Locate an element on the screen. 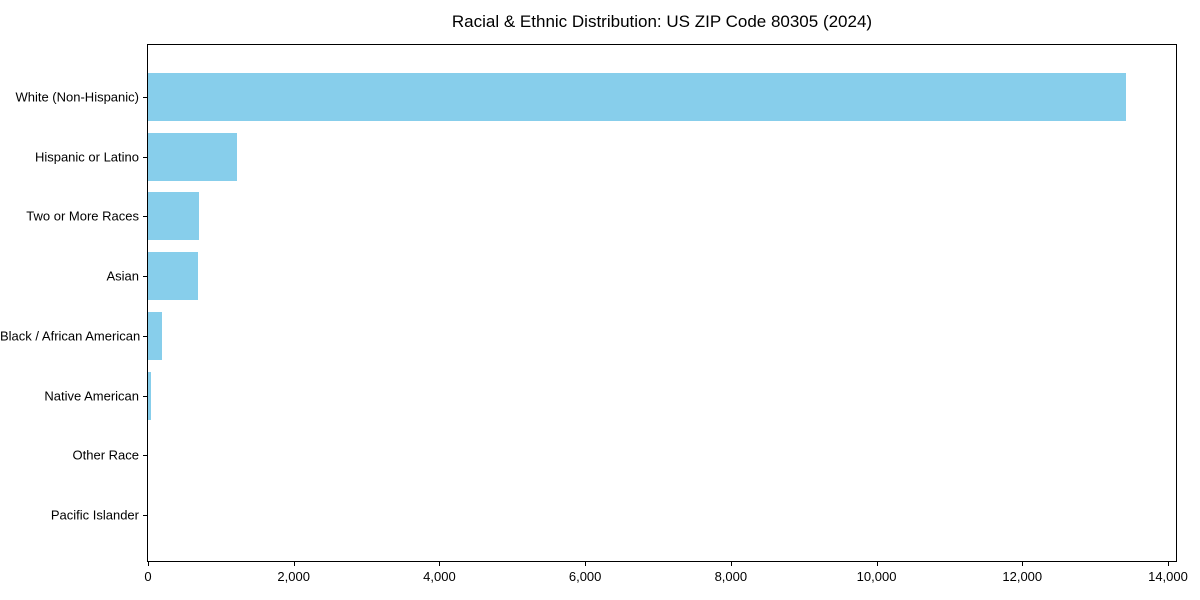 The height and width of the screenshot is (600, 1200). x-tick-label: 10,000 is located at coordinates (876, 576).